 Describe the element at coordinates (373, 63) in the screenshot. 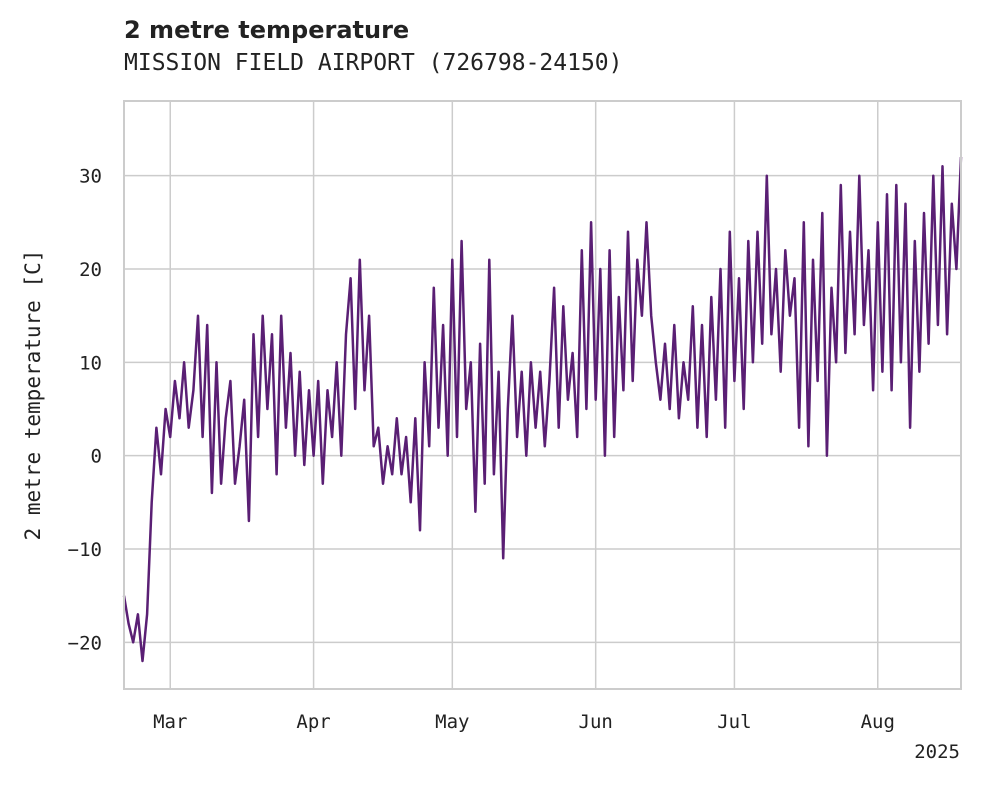

I see `chart-subtitle: MISSION FIELD AIRPORT (726798-24150)` at that location.